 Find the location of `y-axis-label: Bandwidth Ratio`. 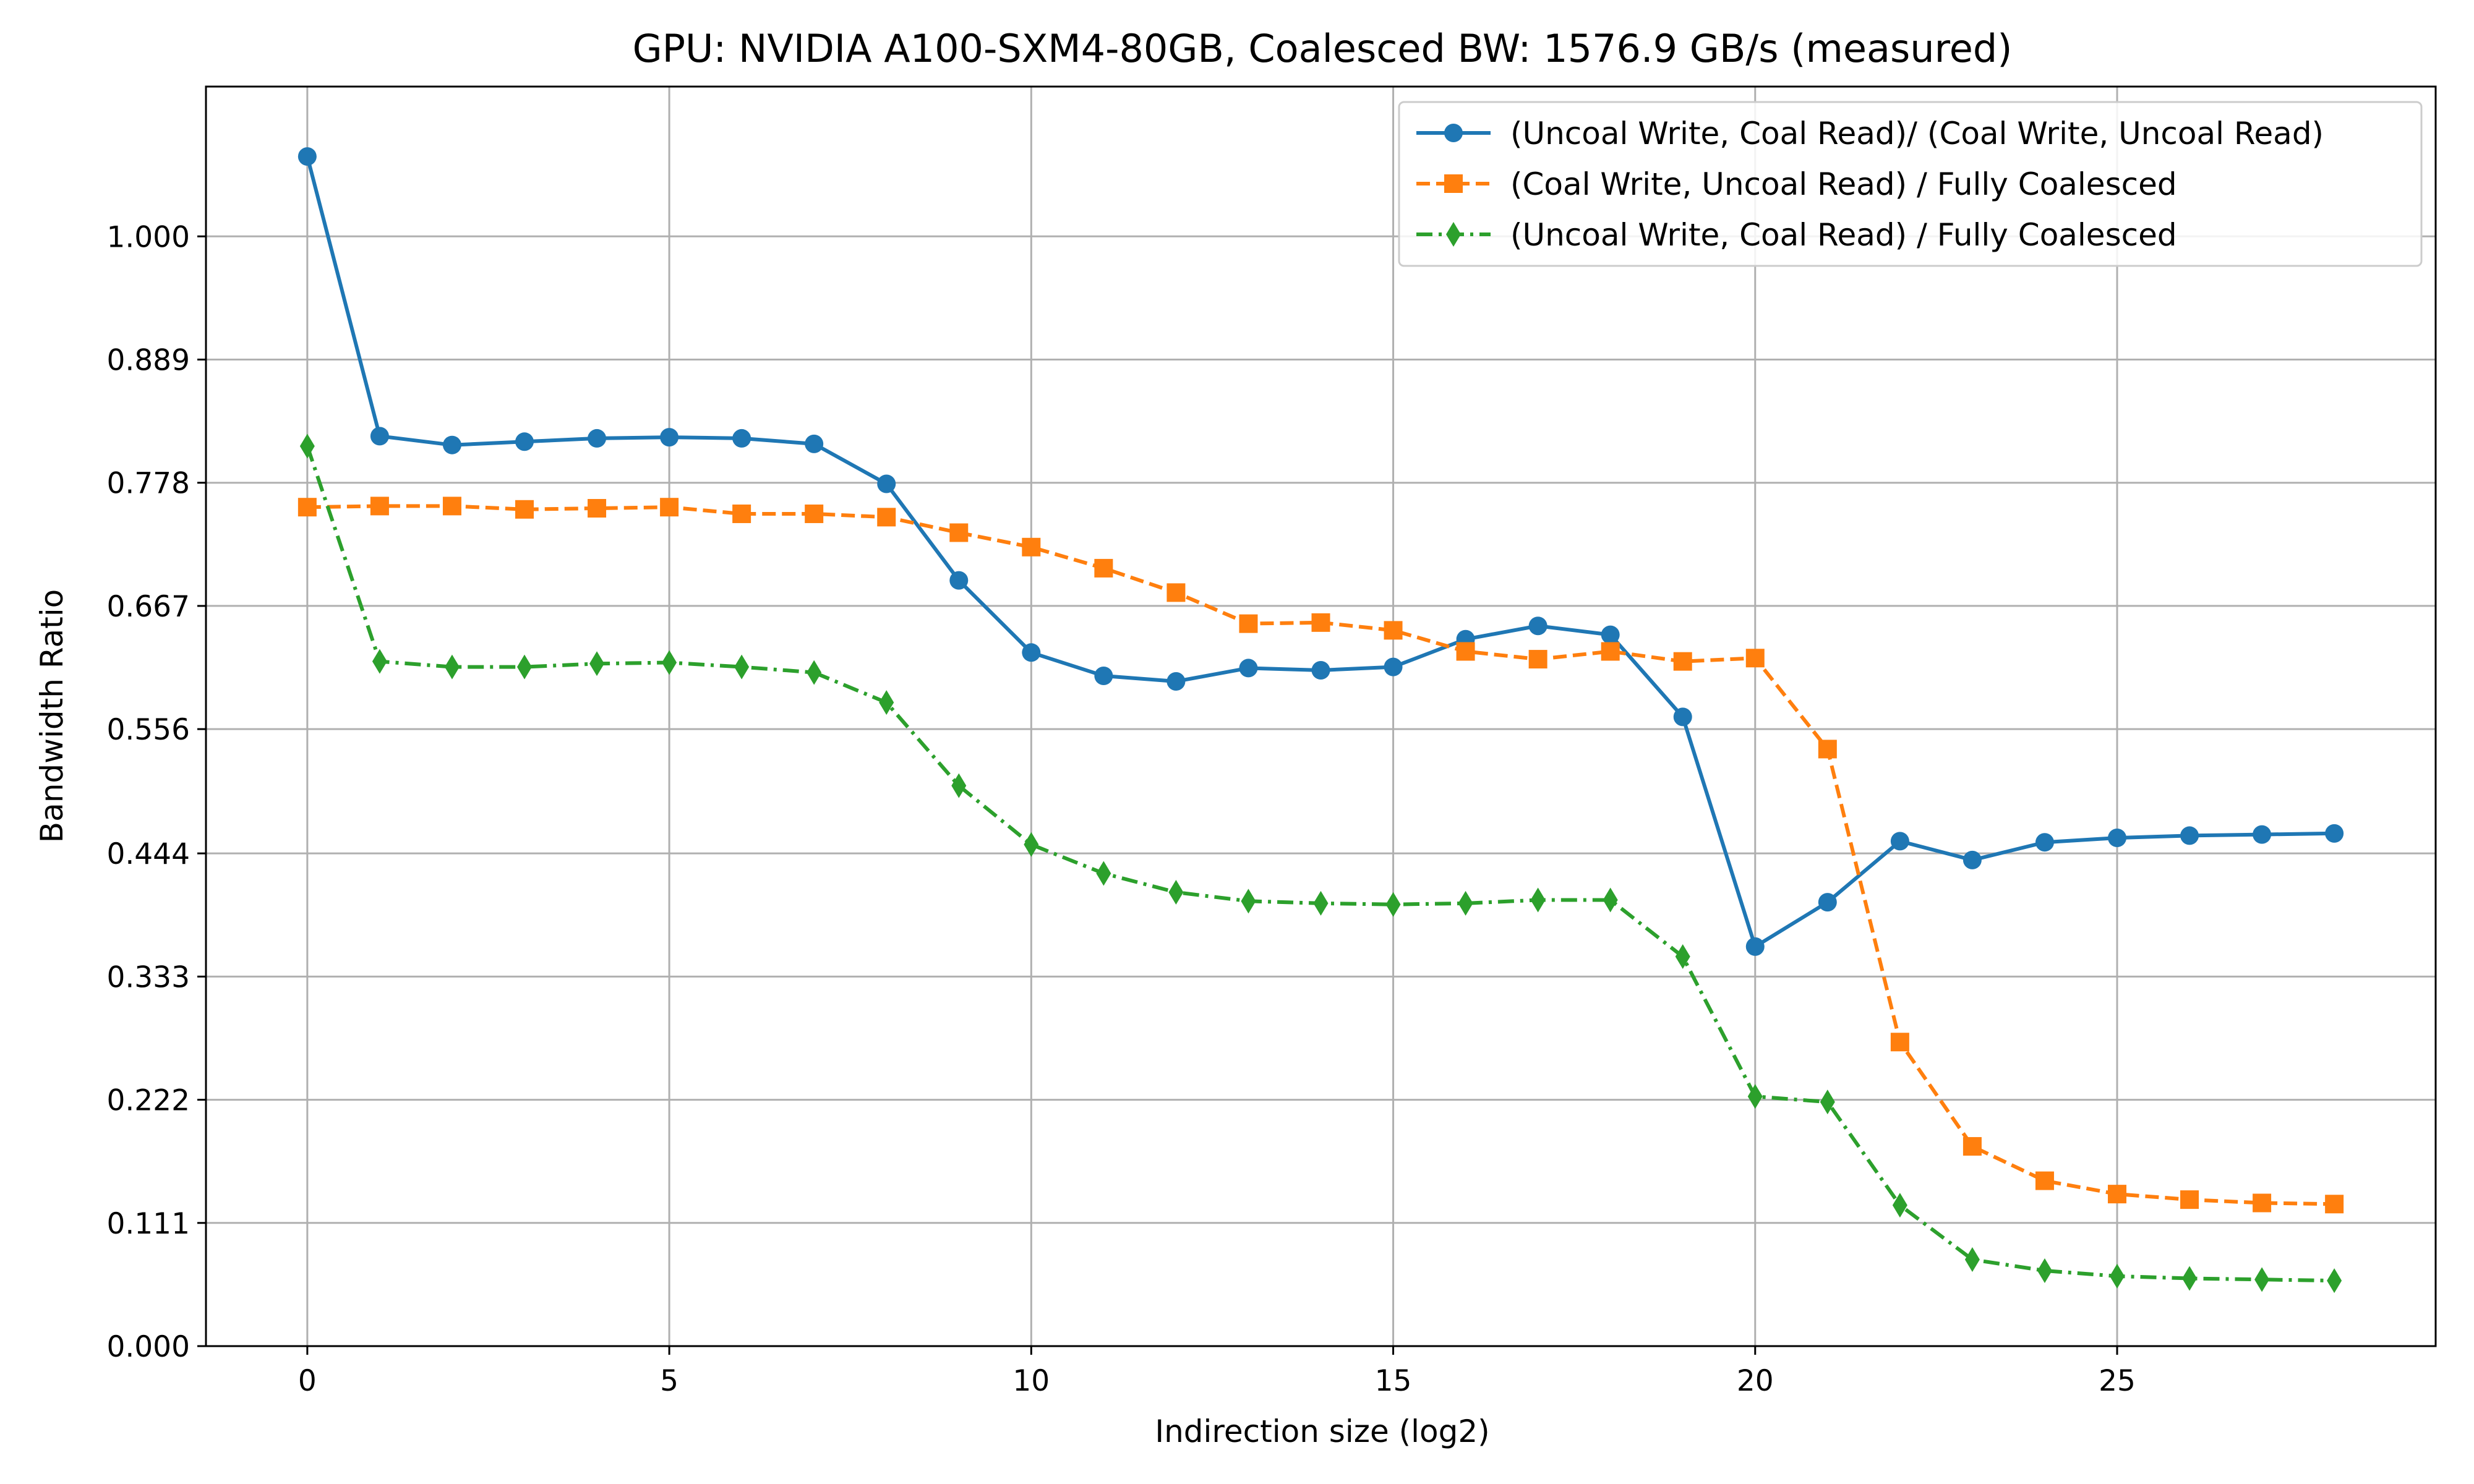

y-axis-label: Bandwidth Ratio is located at coordinates (52, 716).